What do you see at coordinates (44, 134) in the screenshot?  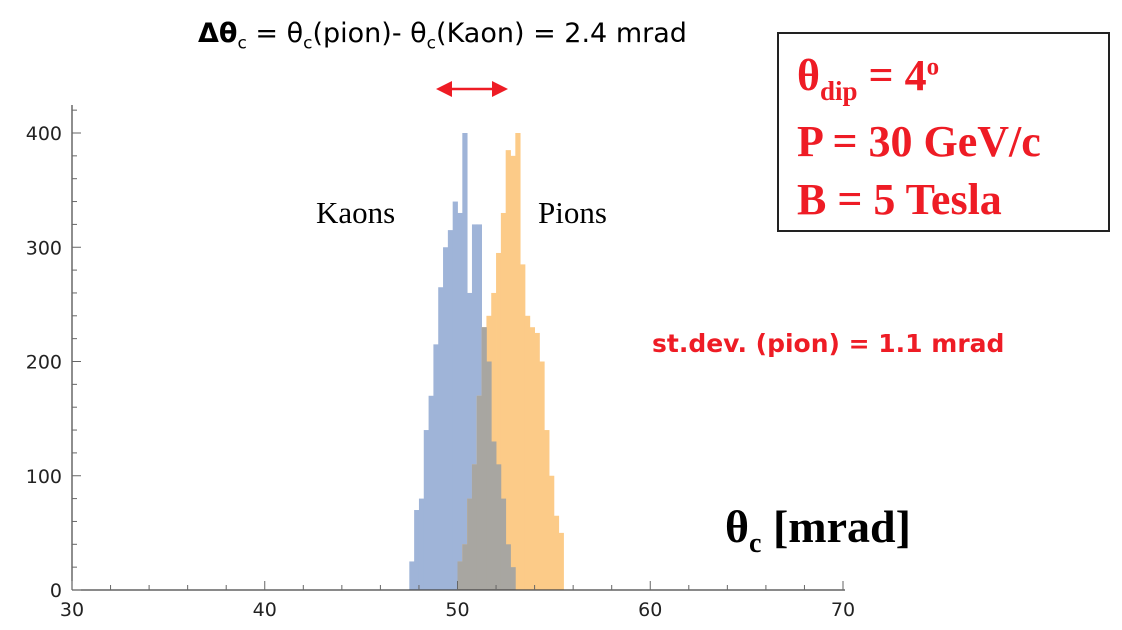 I see `y-tick-label: 400` at bounding box center [44, 134].